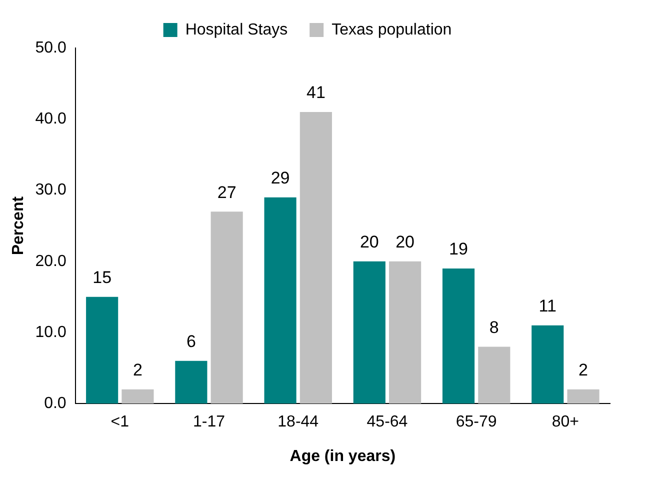 Image resolution: width=650 pixels, height=480 pixels. Describe the element at coordinates (120, 422) in the screenshot. I see `x-tick-label: <1` at that location.